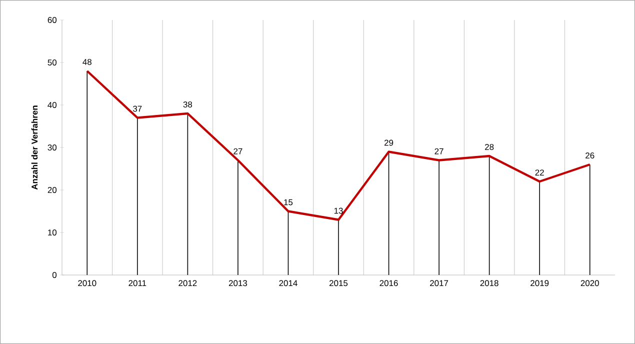 The width and height of the screenshot is (635, 344). What do you see at coordinates (539, 173) in the screenshot?
I see `data-label: 22` at bounding box center [539, 173].